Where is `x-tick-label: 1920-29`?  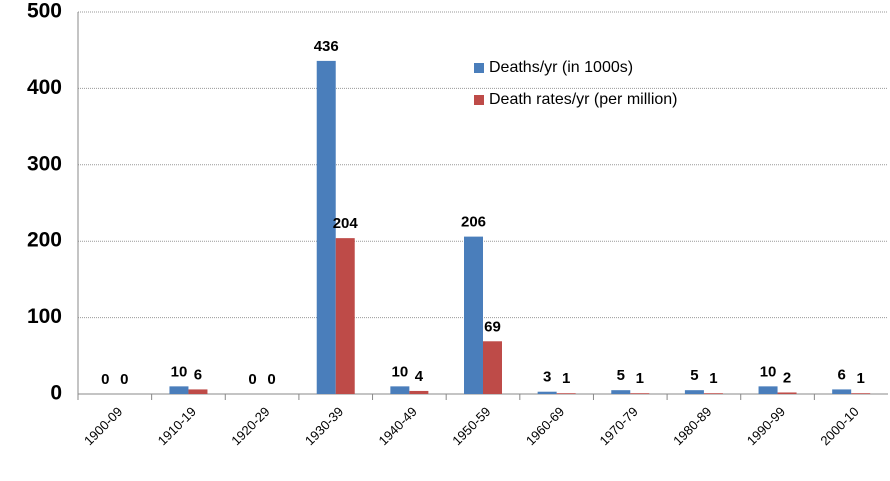 x-tick-label: 1920-29 is located at coordinates (250, 426).